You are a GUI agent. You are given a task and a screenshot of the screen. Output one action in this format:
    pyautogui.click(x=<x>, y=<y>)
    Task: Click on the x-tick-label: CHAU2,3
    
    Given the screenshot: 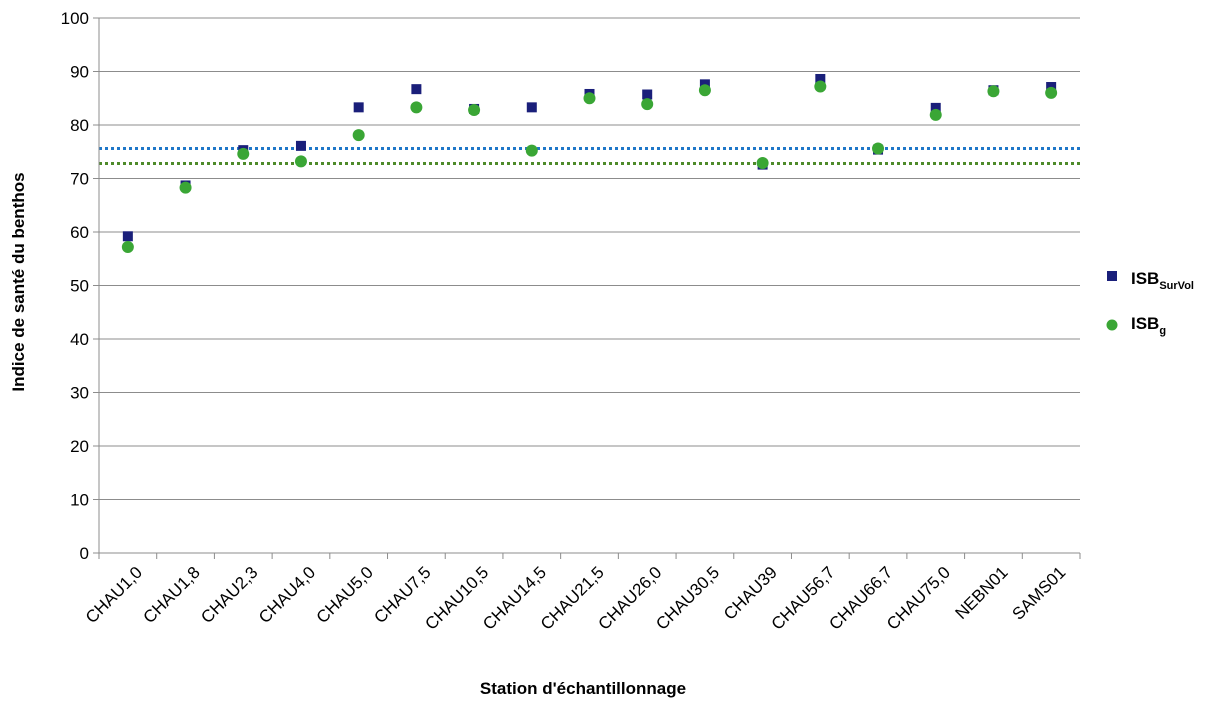 What is the action you would take?
    pyautogui.click(x=229, y=595)
    